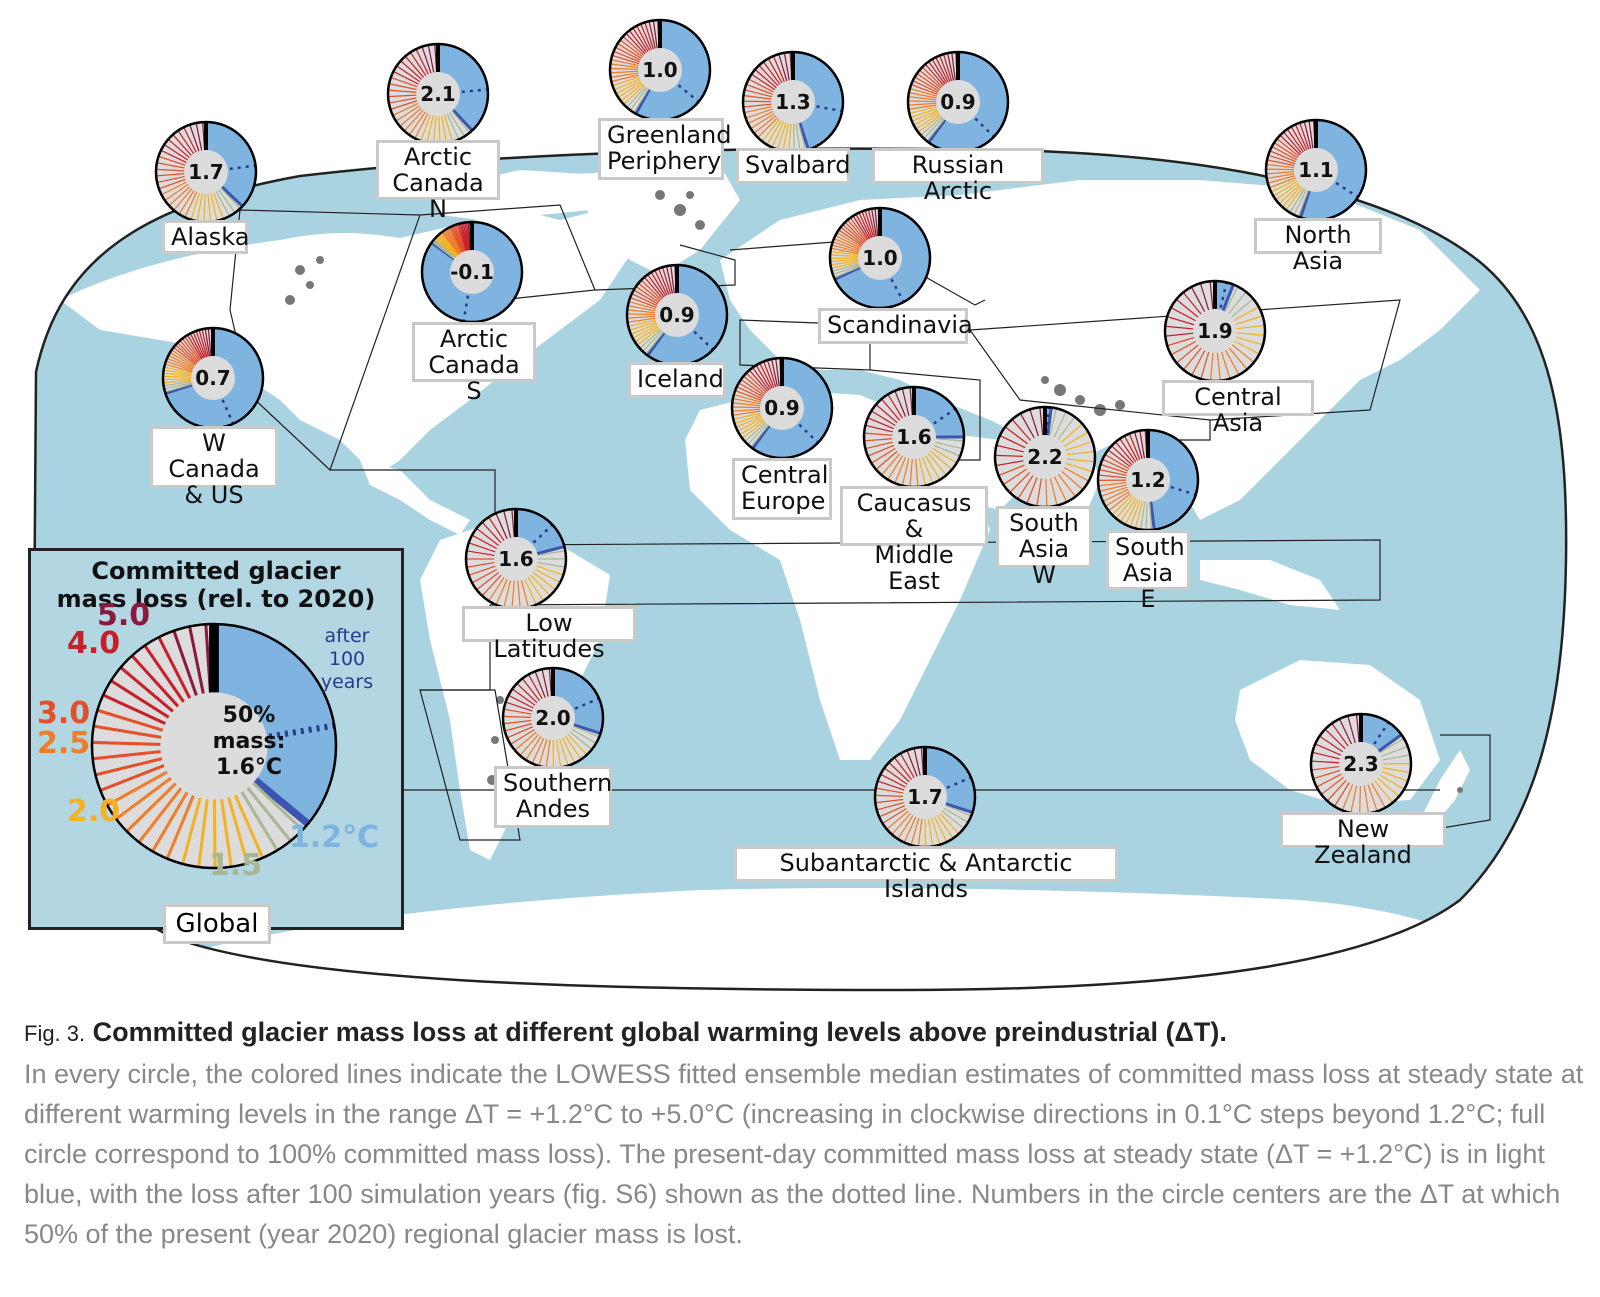  I want to click on pie-russian-arctic: 0.9, so click(958, 102).